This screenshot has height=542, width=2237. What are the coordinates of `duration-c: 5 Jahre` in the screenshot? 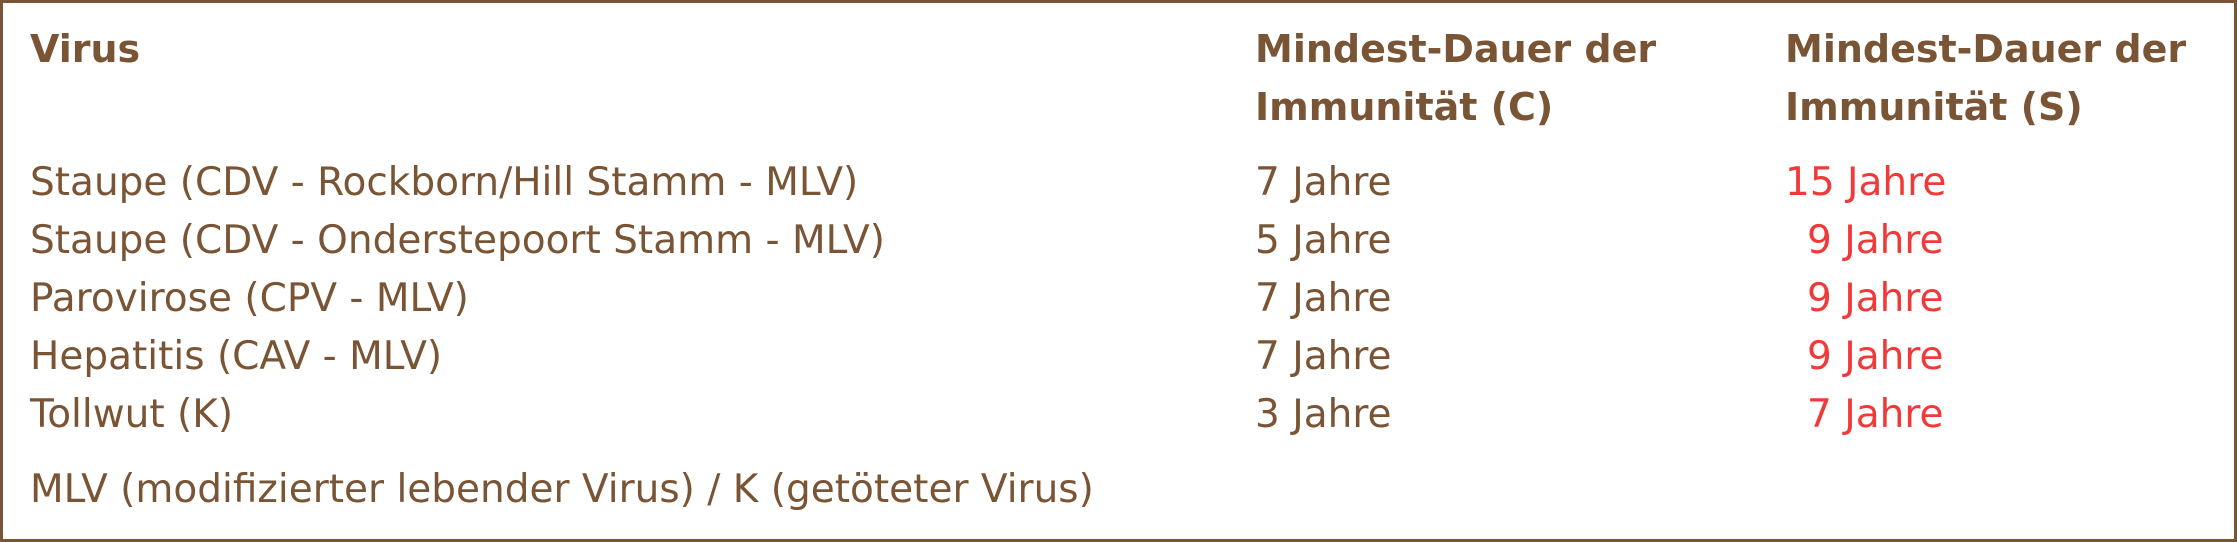 It's located at (1323, 240).